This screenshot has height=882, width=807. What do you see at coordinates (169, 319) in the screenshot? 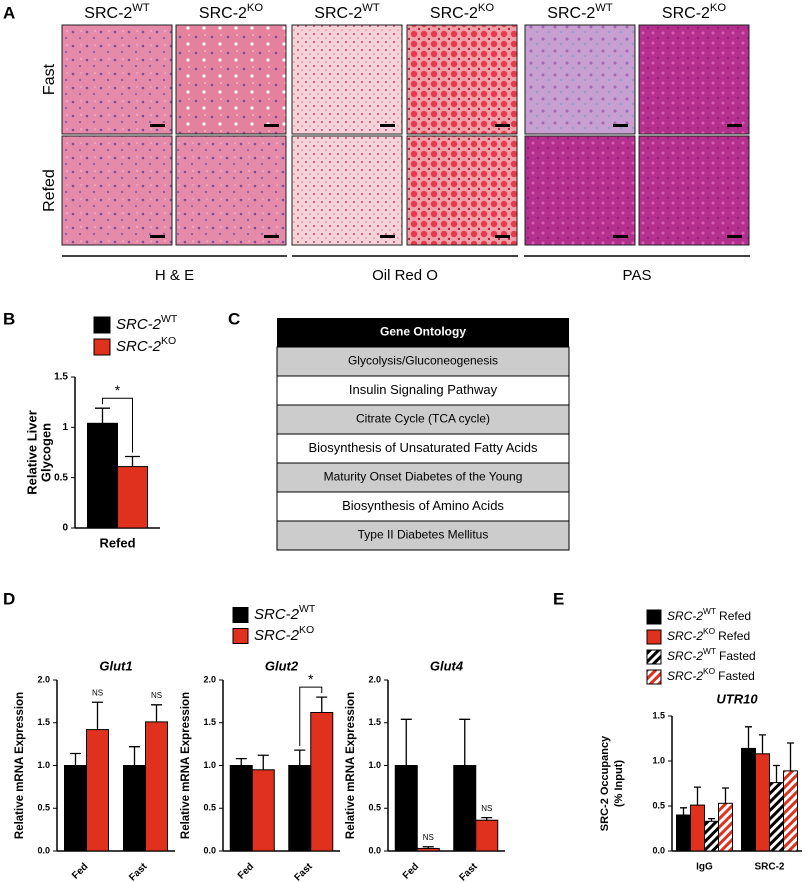
I see `legend-label-part: WT` at bounding box center [169, 319].